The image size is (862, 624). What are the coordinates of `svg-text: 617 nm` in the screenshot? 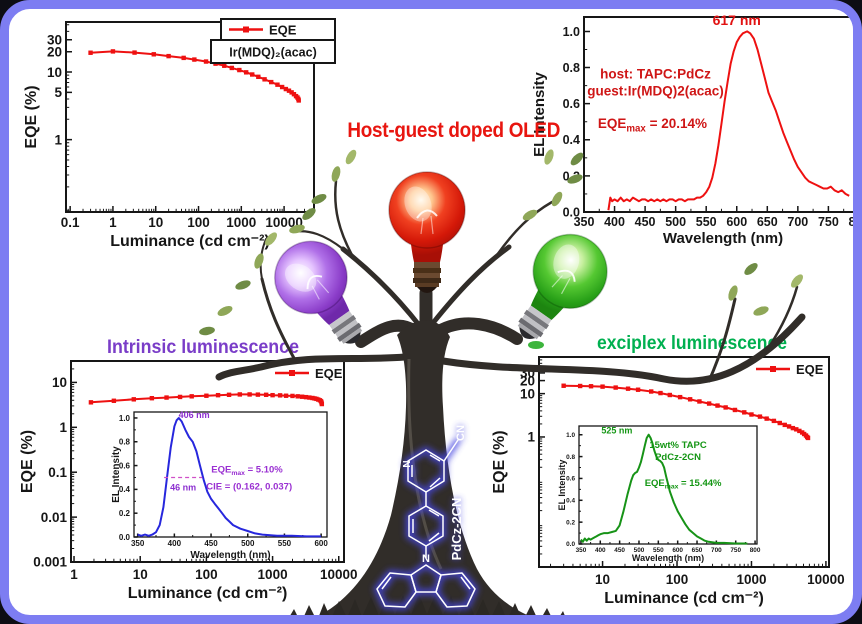 It's located at (737, 20).